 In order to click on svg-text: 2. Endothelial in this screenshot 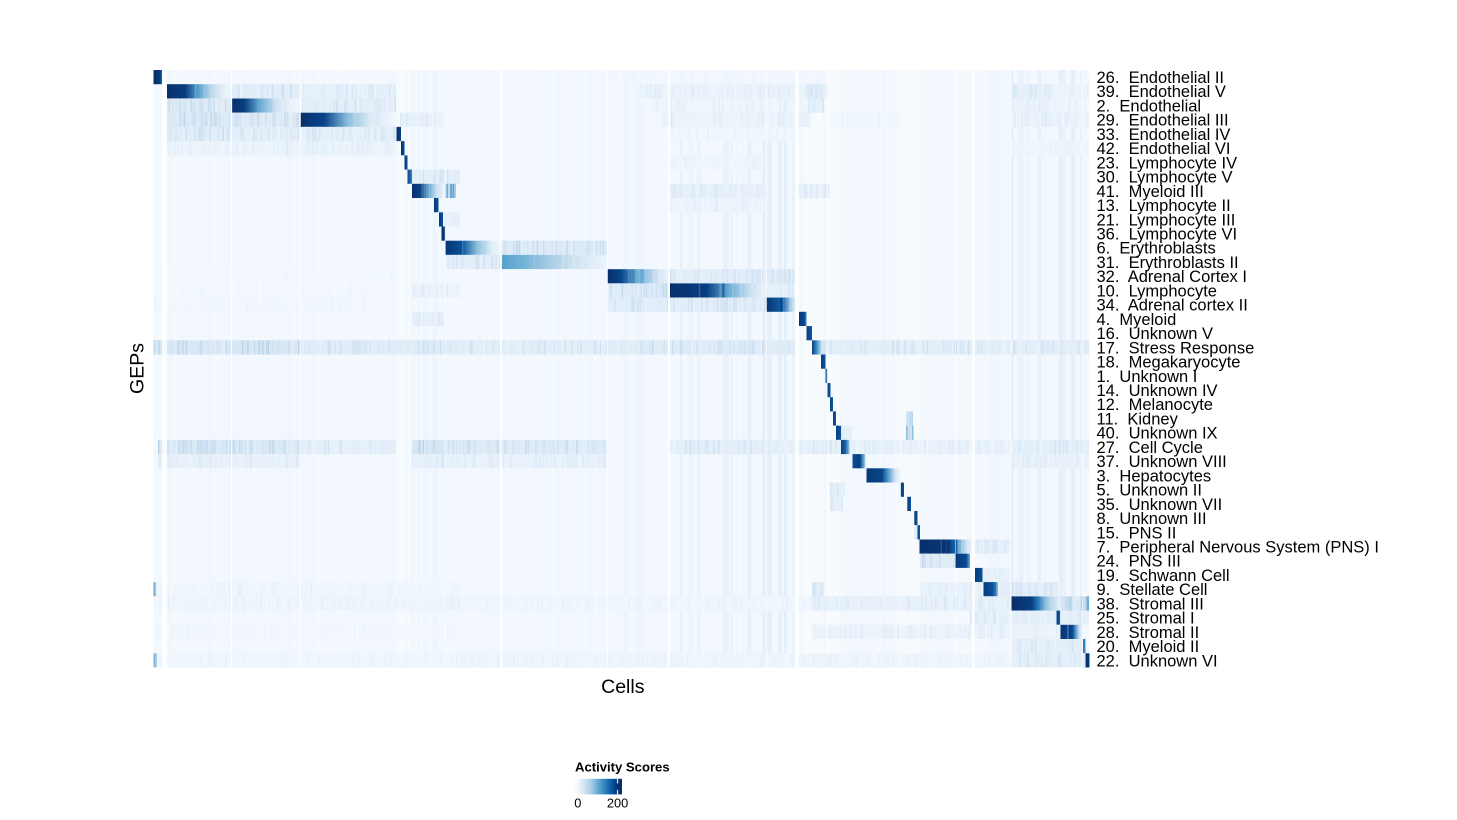, I will do `click(1149, 107)`.